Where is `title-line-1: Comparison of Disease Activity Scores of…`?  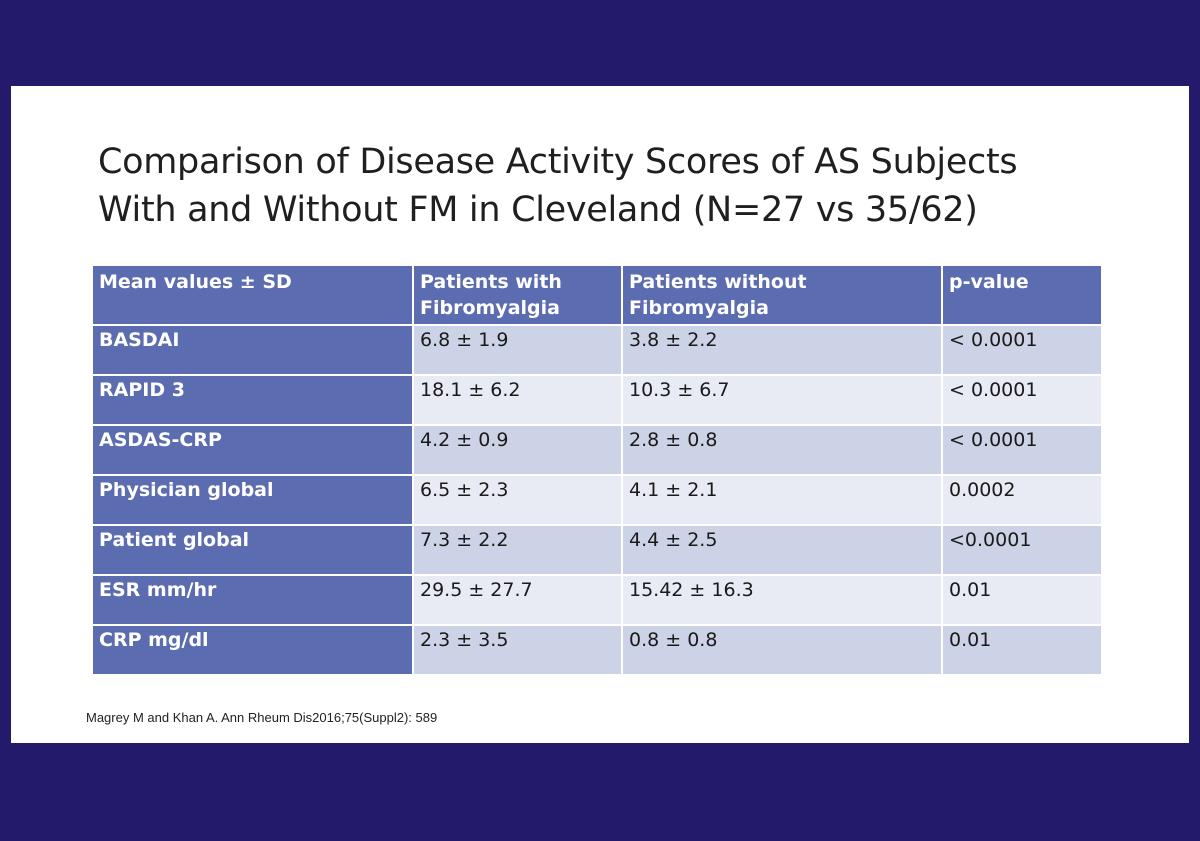
title-line-1: Comparison of Disease Activity Scores of… is located at coordinates (558, 162).